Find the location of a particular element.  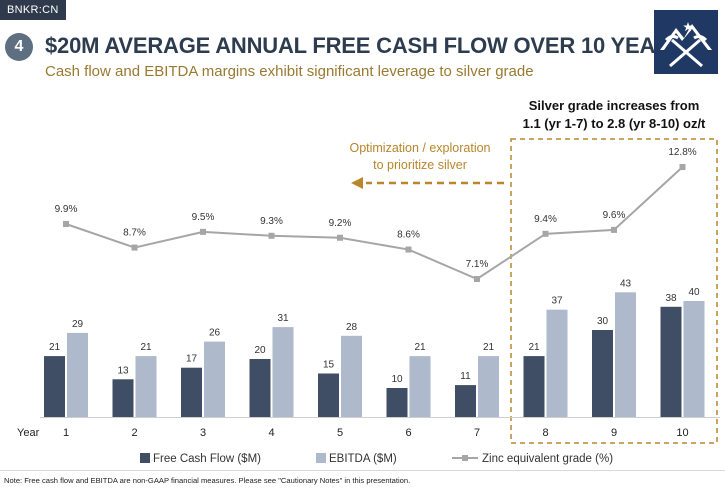

x-tick-label: 6 is located at coordinates (408, 433).